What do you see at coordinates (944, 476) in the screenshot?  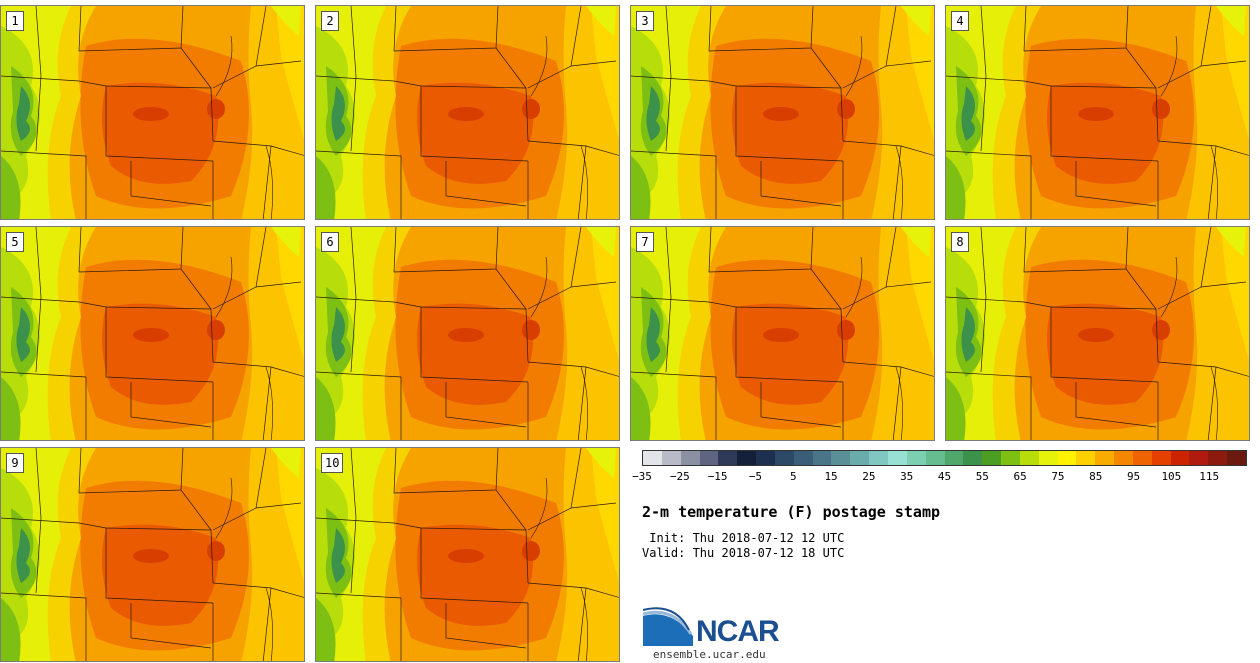 I see `colorbar-tick: 45` at bounding box center [944, 476].